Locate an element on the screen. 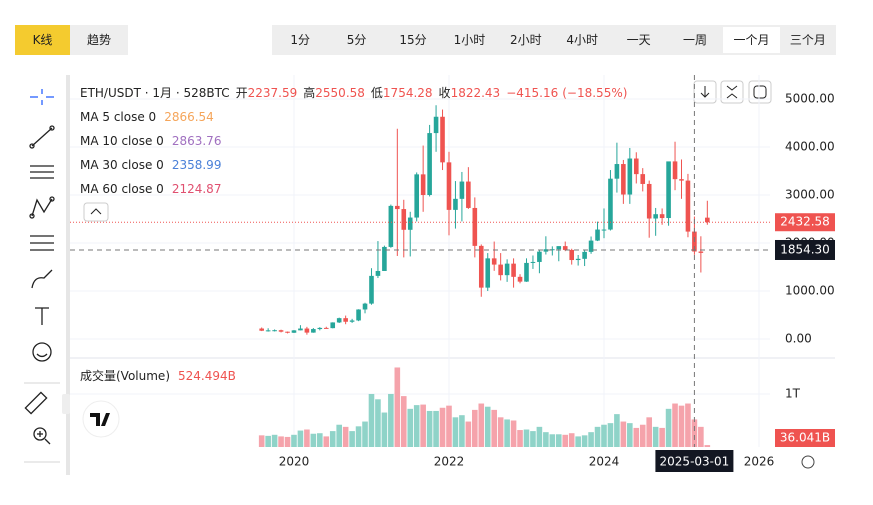  ma-name: MA 5 close 0 is located at coordinates (118, 117).